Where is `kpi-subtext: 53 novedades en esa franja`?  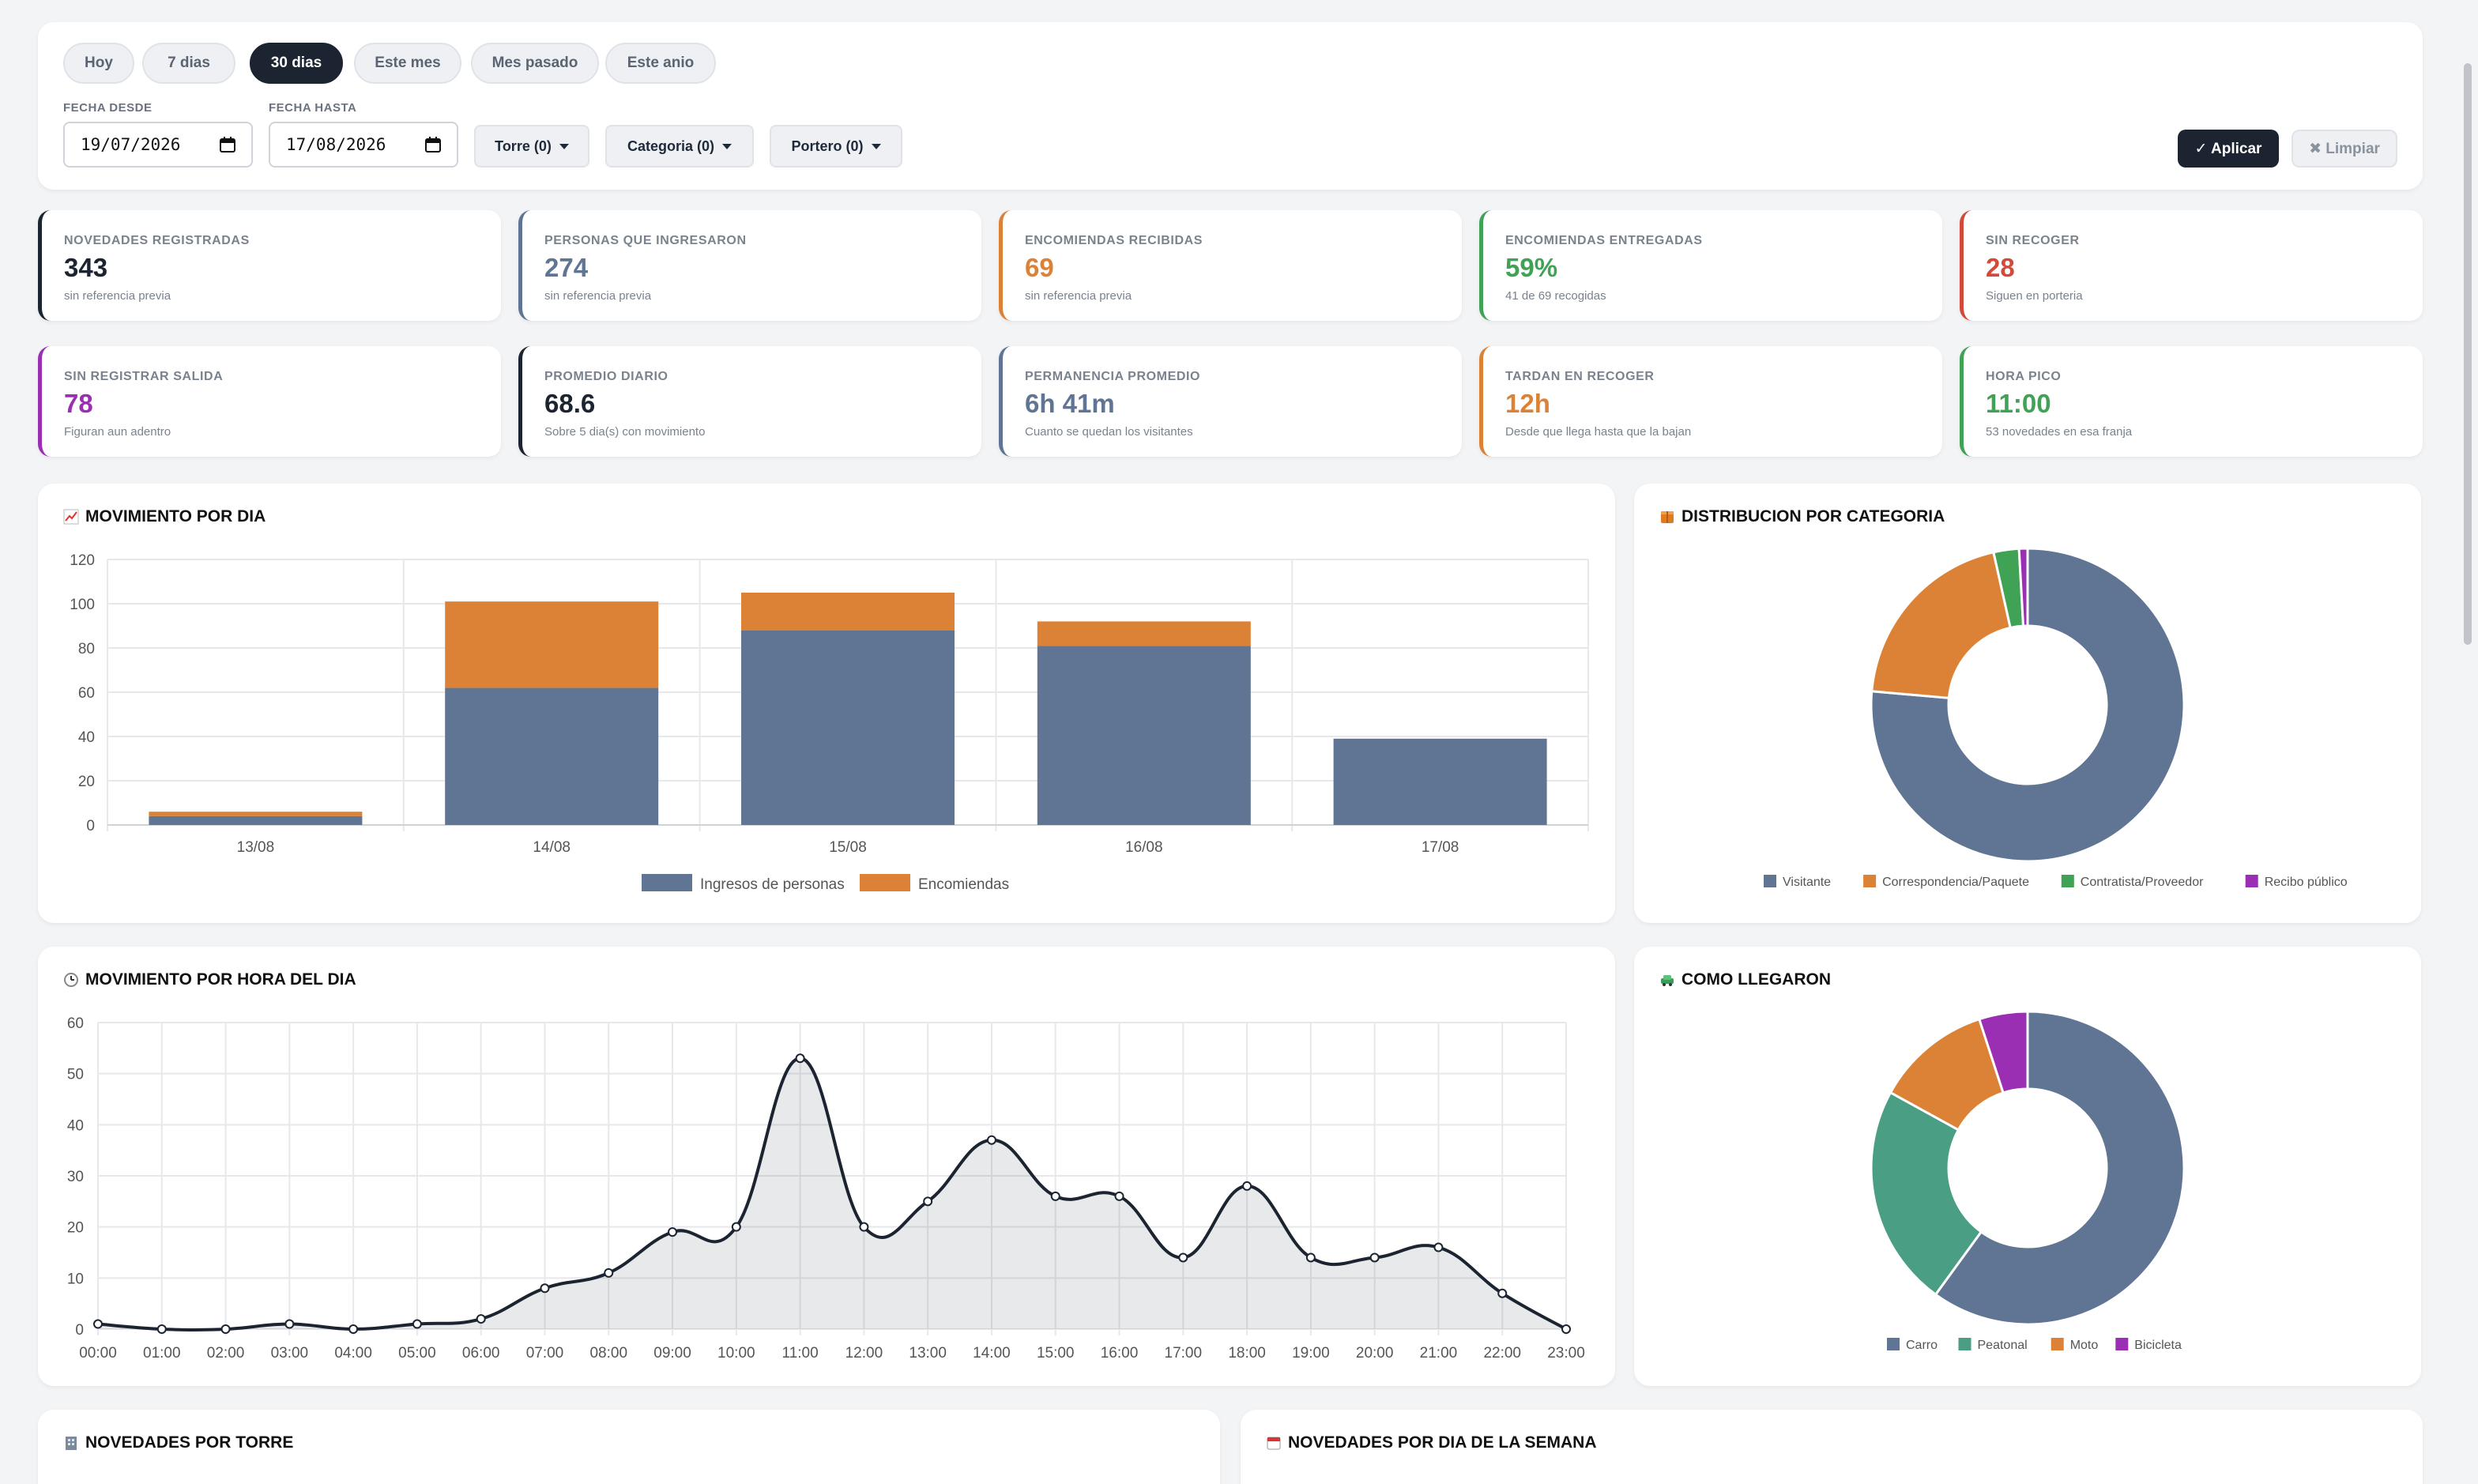
kpi-subtext: 53 novedades en esa franja is located at coordinates (2059, 432).